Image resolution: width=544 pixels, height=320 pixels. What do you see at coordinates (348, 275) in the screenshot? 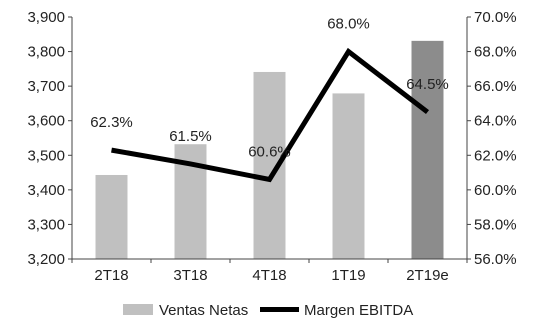
I see `x-tick-label: 1T19` at bounding box center [348, 275].